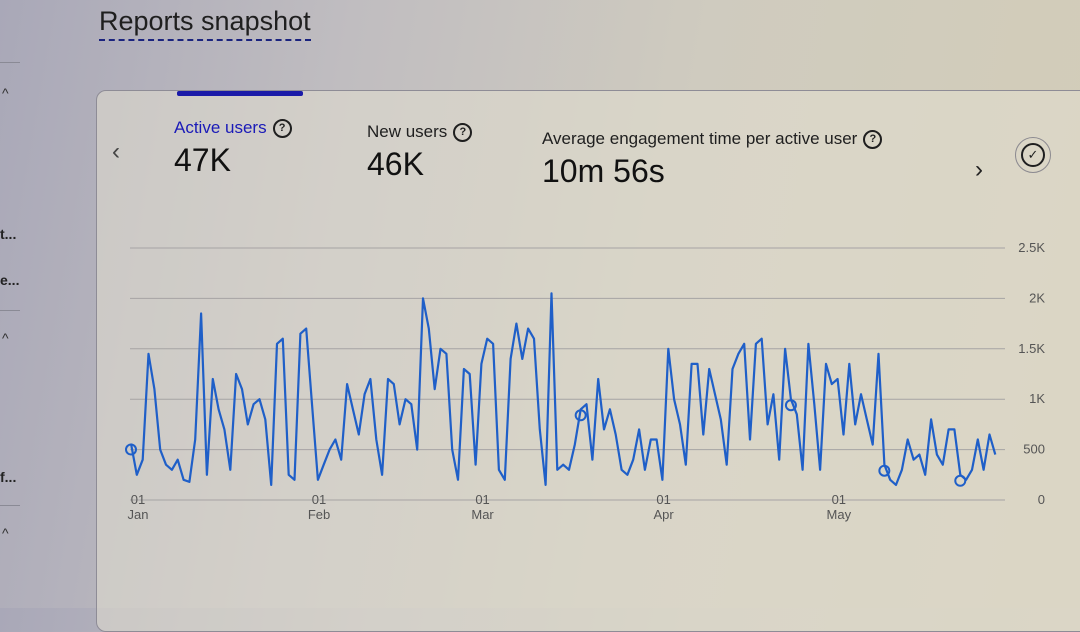  What do you see at coordinates (979, 169) in the screenshot?
I see `next-metrics-button: ›` at bounding box center [979, 169].